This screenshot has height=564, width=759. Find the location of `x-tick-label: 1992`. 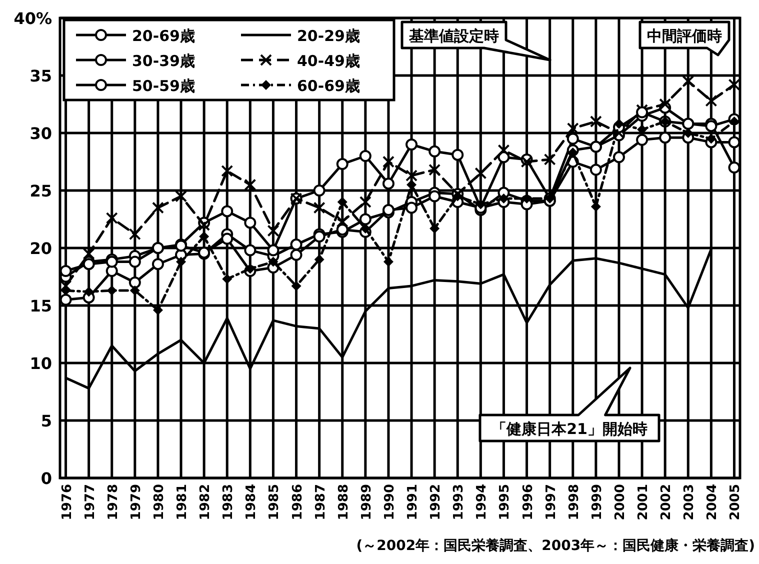

x-tick-label: 1992 is located at coordinates (436, 502).